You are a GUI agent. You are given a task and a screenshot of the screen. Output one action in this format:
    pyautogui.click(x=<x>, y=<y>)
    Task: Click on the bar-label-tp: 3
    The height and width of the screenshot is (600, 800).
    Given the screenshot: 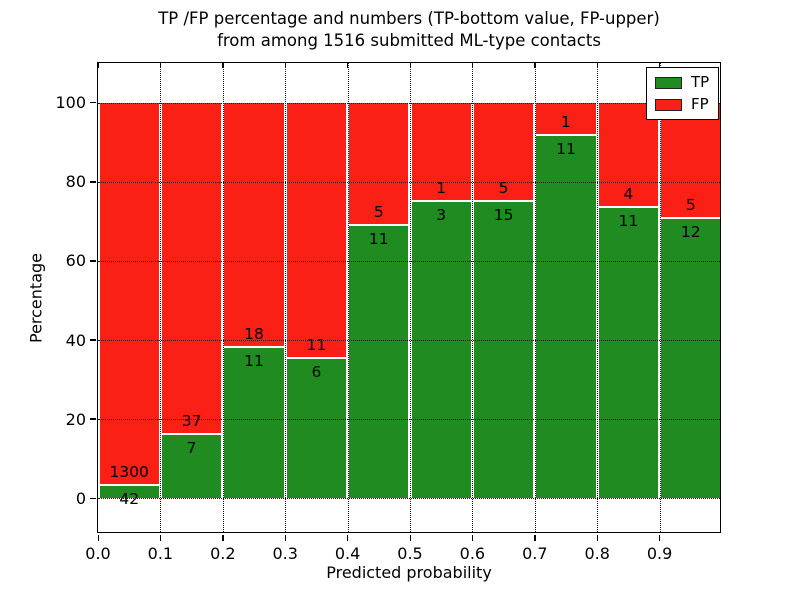 What is the action you would take?
    pyautogui.click(x=441, y=214)
    